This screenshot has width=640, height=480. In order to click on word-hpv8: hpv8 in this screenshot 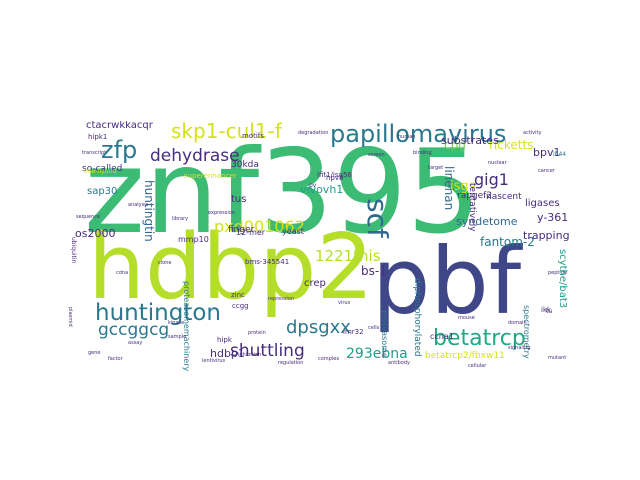, I will do `click(335, 178)`.